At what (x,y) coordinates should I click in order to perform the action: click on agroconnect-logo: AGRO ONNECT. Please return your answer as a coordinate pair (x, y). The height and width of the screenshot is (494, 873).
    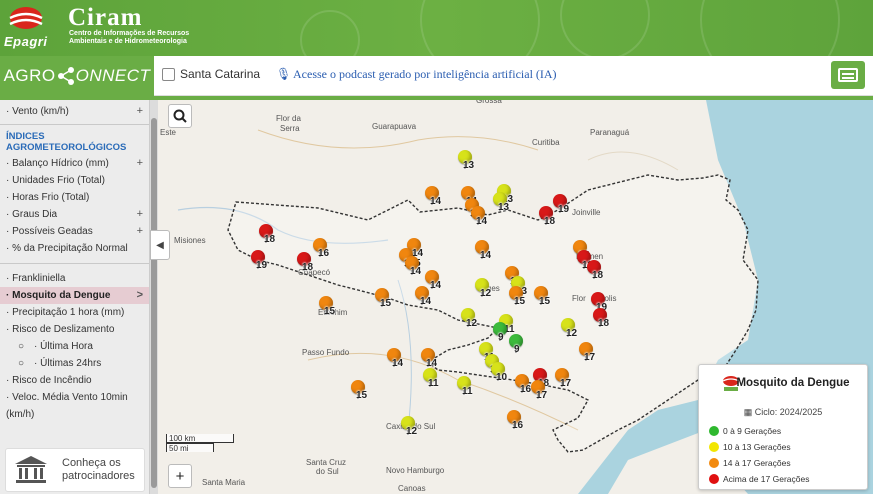
    Looking at the image, I should click on (77, 76).